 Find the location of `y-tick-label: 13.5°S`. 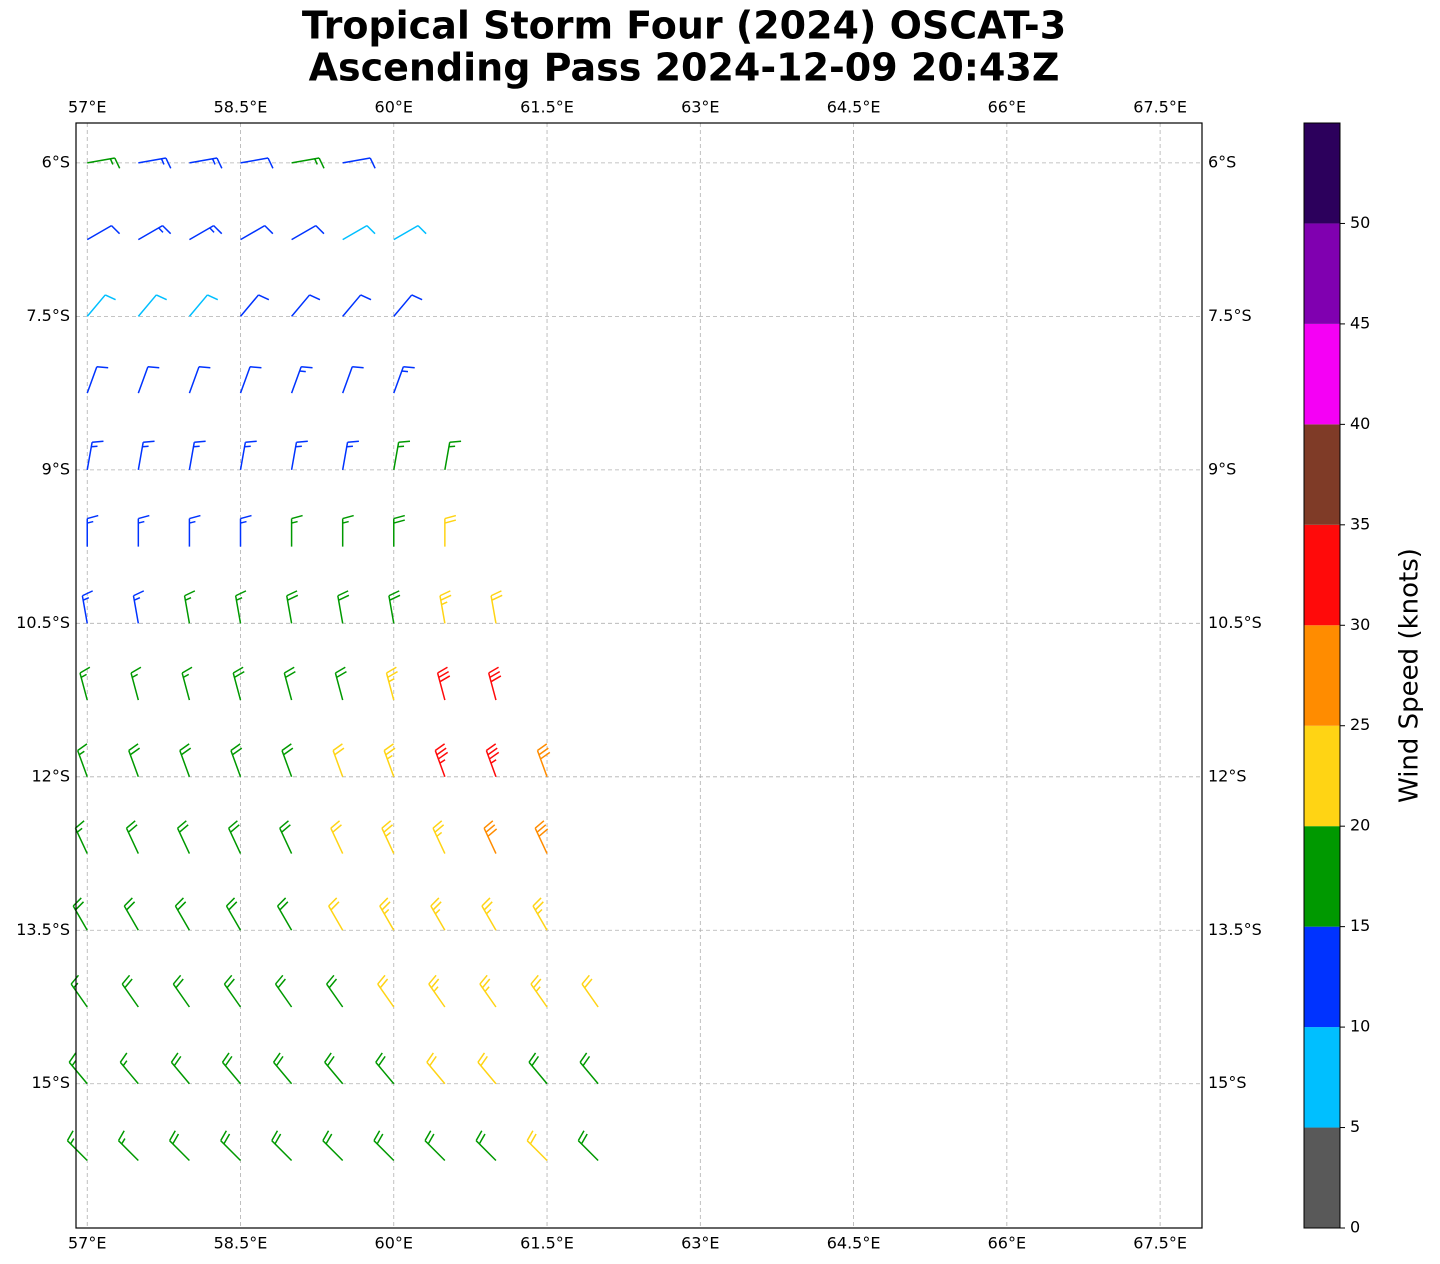

y-tick-label: 13.5°S is located at coordinates (1235, 929).